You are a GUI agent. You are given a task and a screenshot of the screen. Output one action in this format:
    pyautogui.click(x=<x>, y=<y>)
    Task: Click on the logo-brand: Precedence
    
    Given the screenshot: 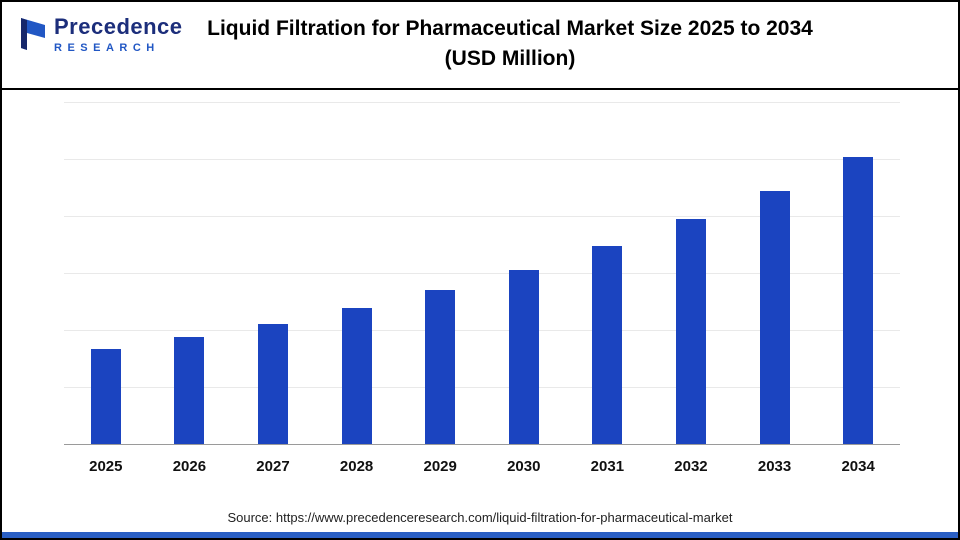 What is the action you would take?
    pyautogui.click(x=118, y=26)
    